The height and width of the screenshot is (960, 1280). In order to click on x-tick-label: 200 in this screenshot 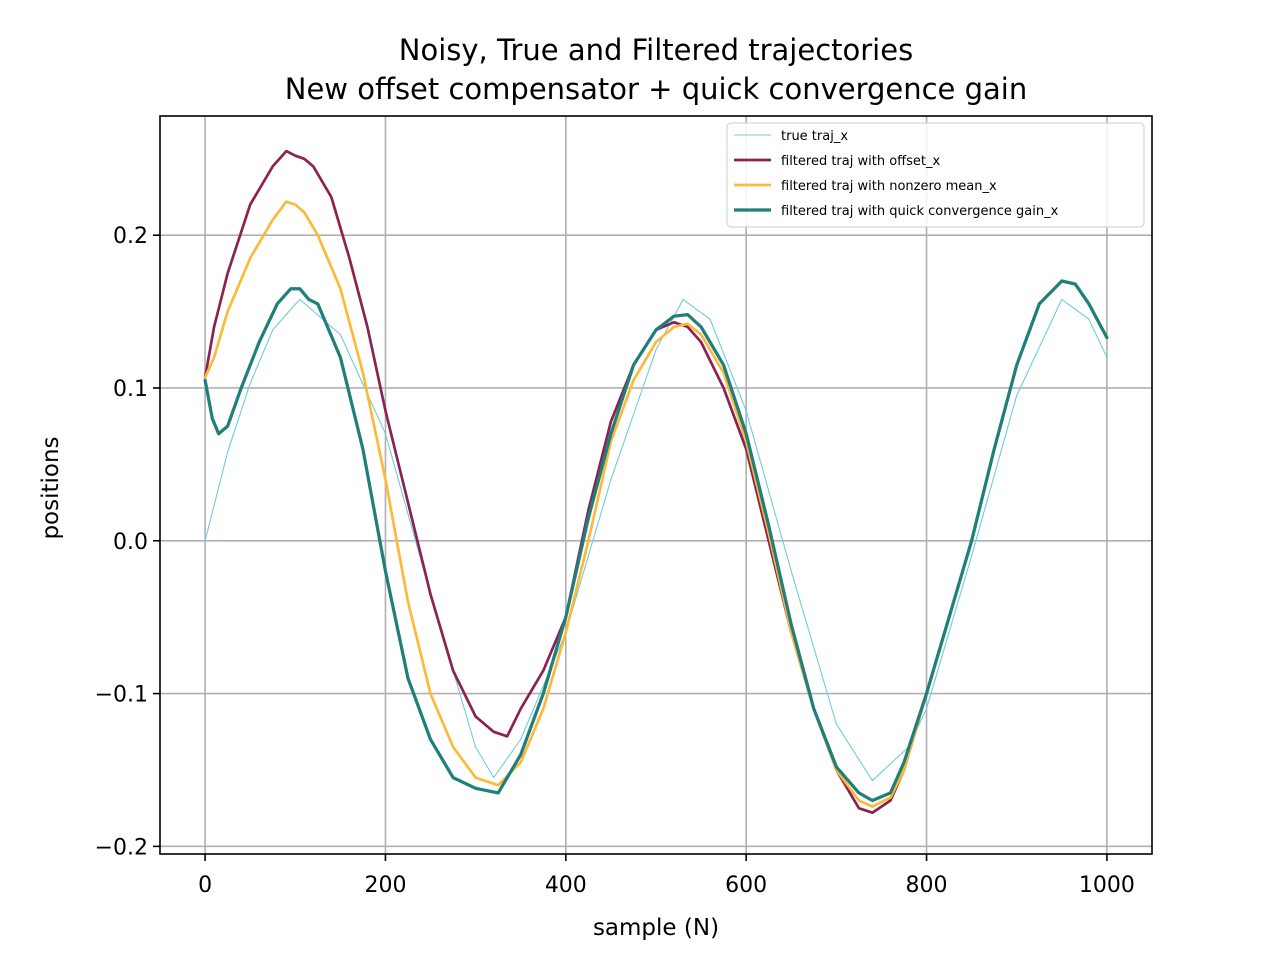, I will do `click(385, 885)`.